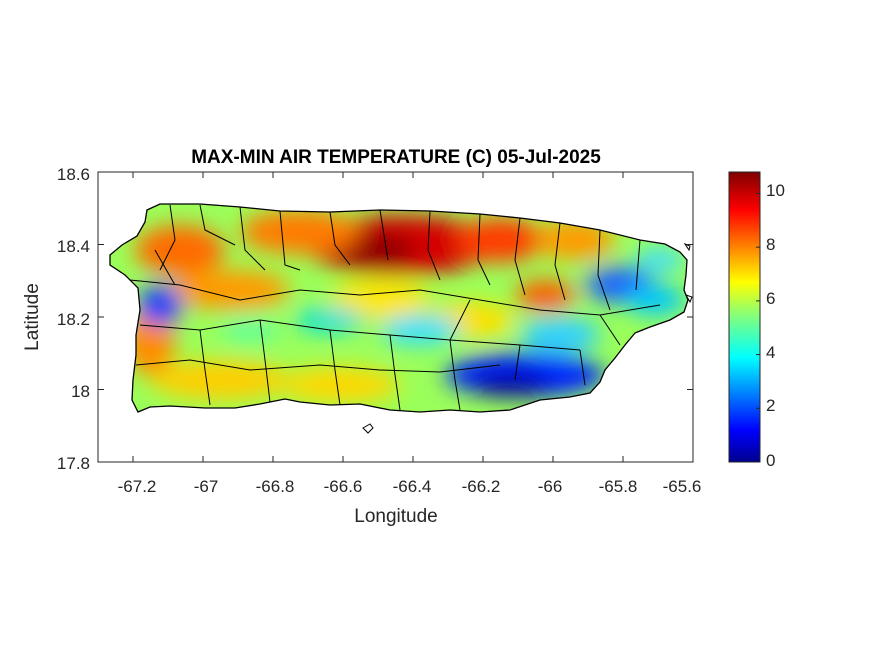  What do you see at coordinates (73, 463) in the screenshot?
I see `y-tick-label: 17.8` at bounding box center [73, 463].